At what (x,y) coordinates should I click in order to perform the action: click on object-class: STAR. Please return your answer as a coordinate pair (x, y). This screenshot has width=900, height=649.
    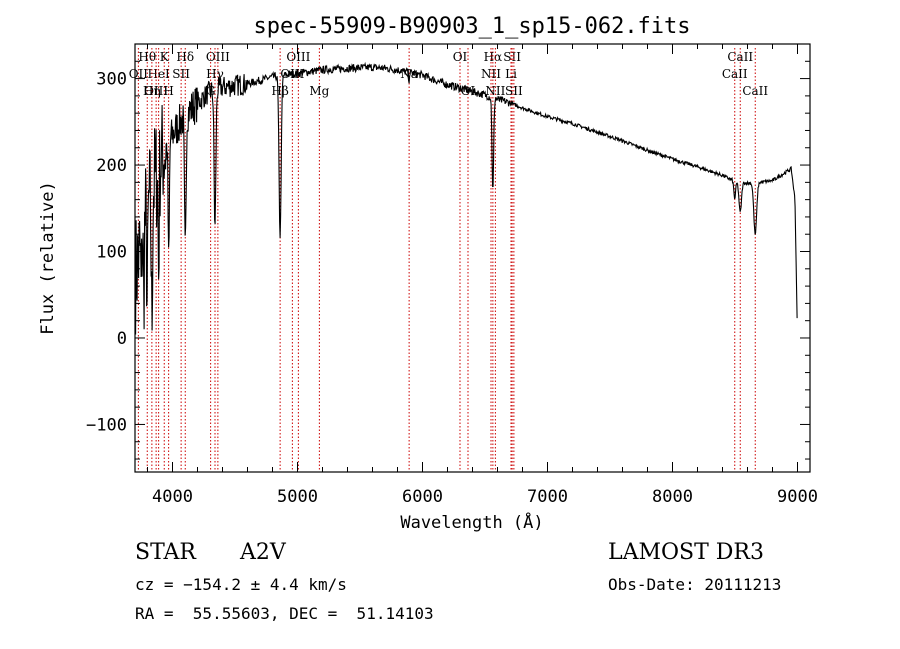
    Looking at the image, I should click on (165, 552).